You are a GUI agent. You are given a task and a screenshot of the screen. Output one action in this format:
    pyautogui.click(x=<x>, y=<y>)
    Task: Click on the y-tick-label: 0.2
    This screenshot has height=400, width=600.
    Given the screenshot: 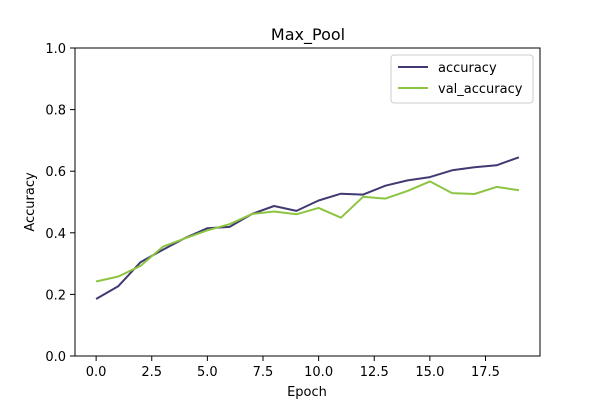 What is the action you would take?
    pyautogui.click(x=55, y=295)
    